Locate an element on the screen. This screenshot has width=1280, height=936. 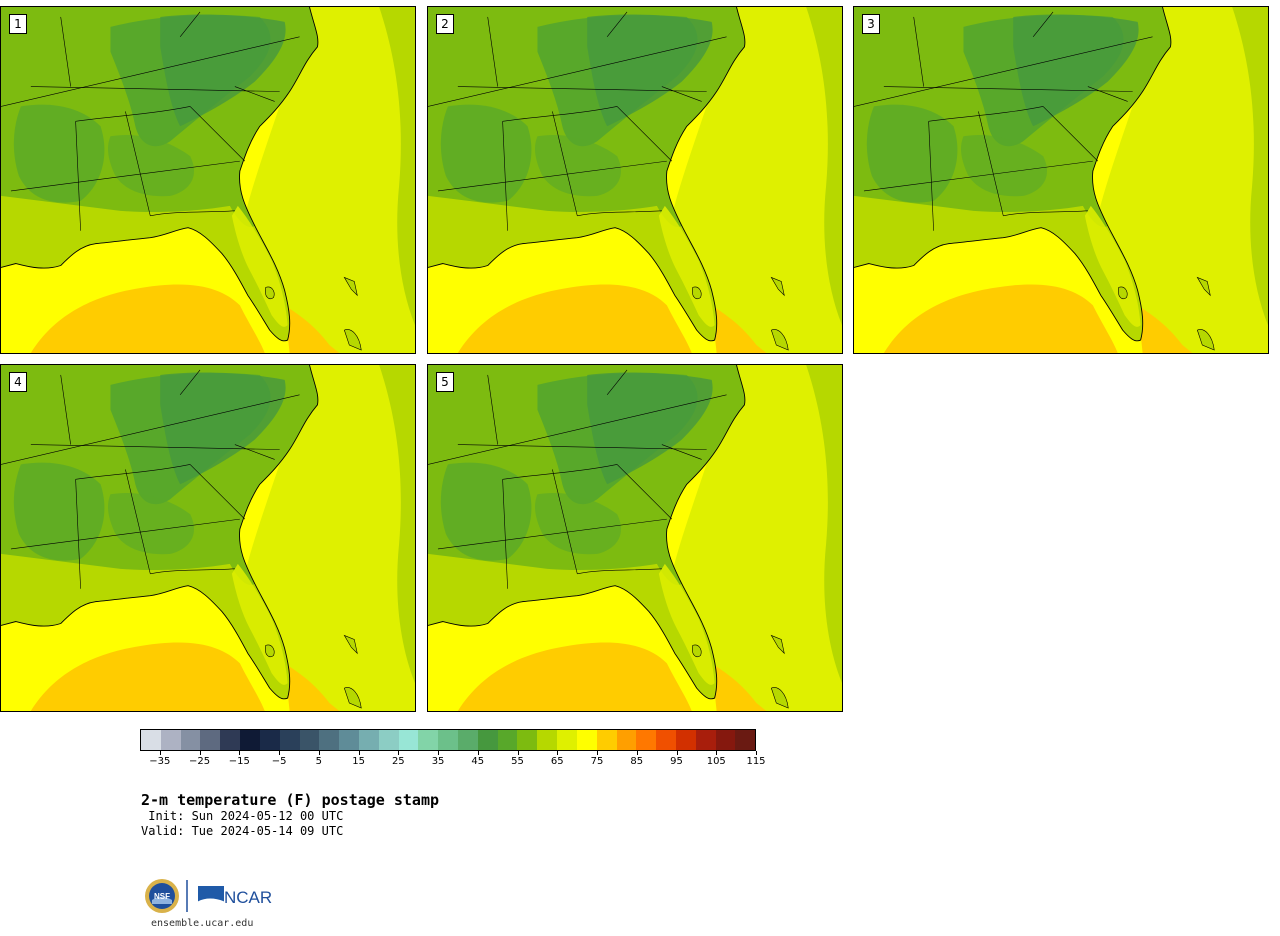
colorbar-tick-label: 15 is located at coordinates (358, 761).